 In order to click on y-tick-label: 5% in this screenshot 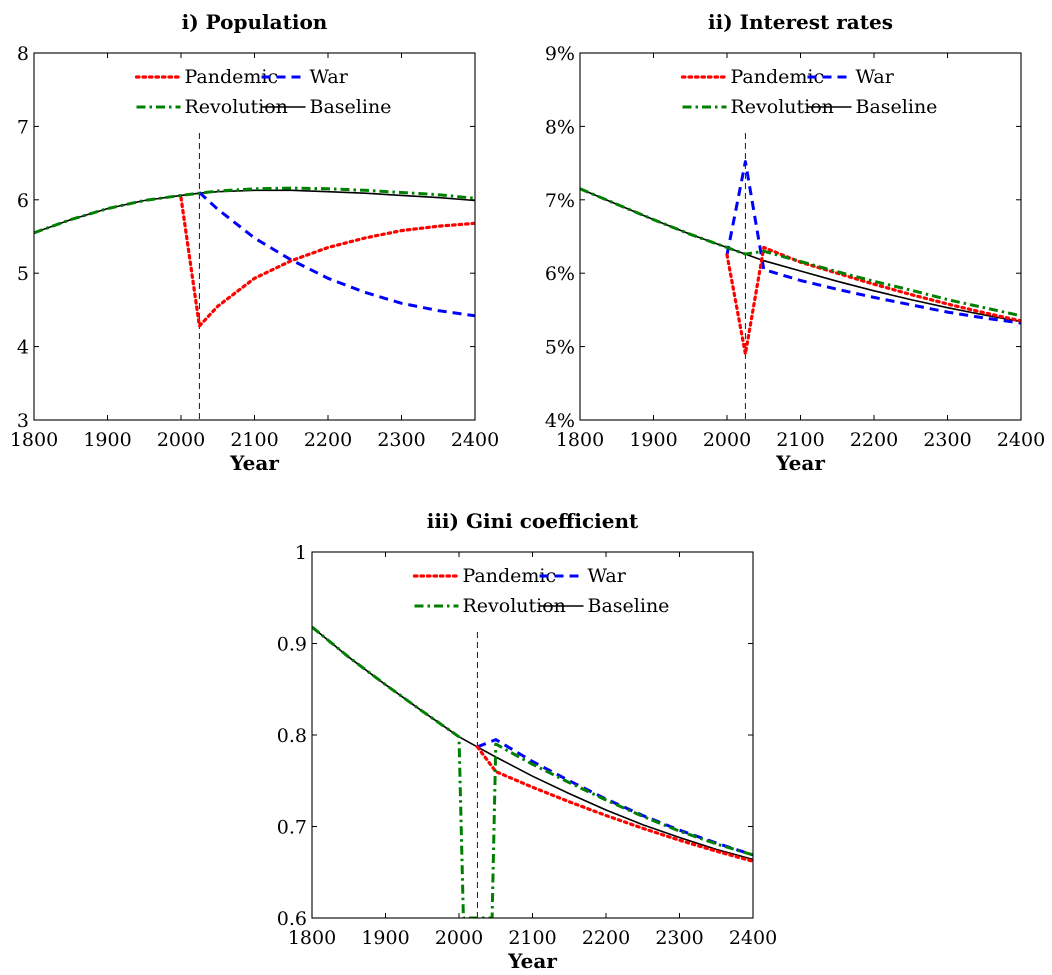, I will do `click(560, 348)`.